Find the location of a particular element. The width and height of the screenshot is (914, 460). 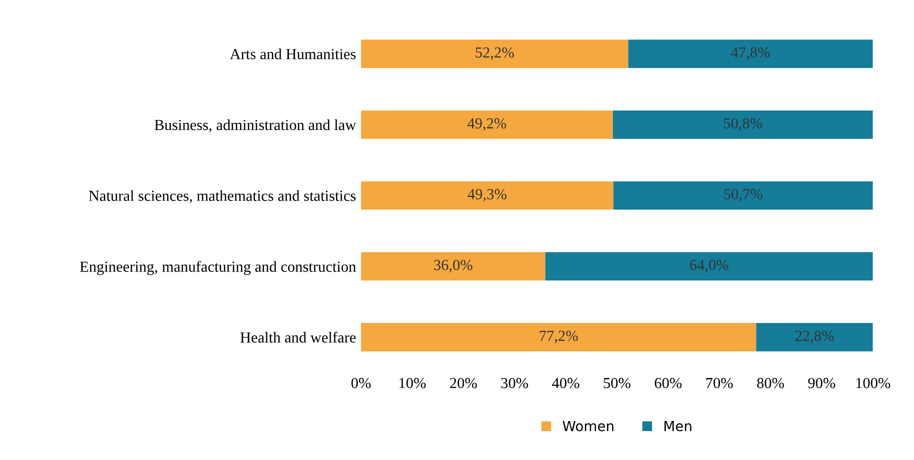

data-label: 47,8% is located at coordinates (750, 53).